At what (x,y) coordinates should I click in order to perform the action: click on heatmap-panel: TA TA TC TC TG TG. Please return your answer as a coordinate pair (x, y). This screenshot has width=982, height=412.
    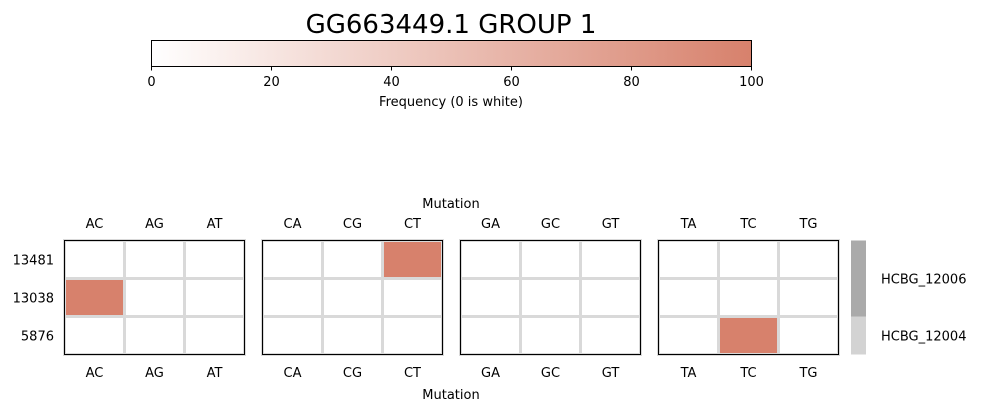
    Looking at the image, I should click on (748, 299).